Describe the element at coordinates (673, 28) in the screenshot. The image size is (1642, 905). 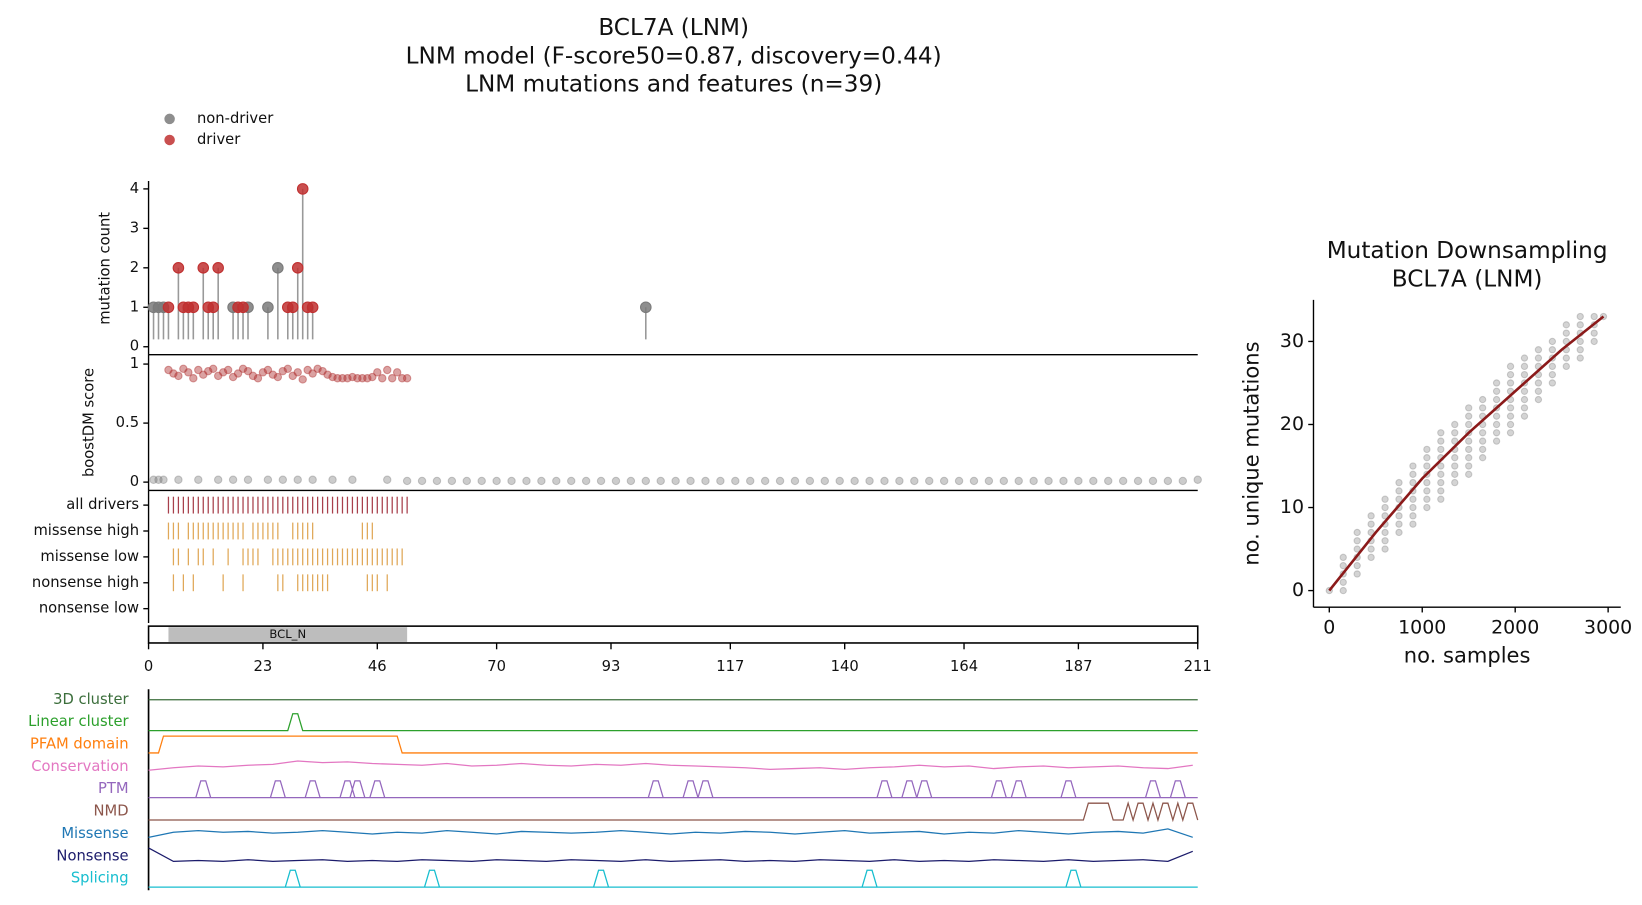
I see `title: BCL7A (LNM)` at that location.